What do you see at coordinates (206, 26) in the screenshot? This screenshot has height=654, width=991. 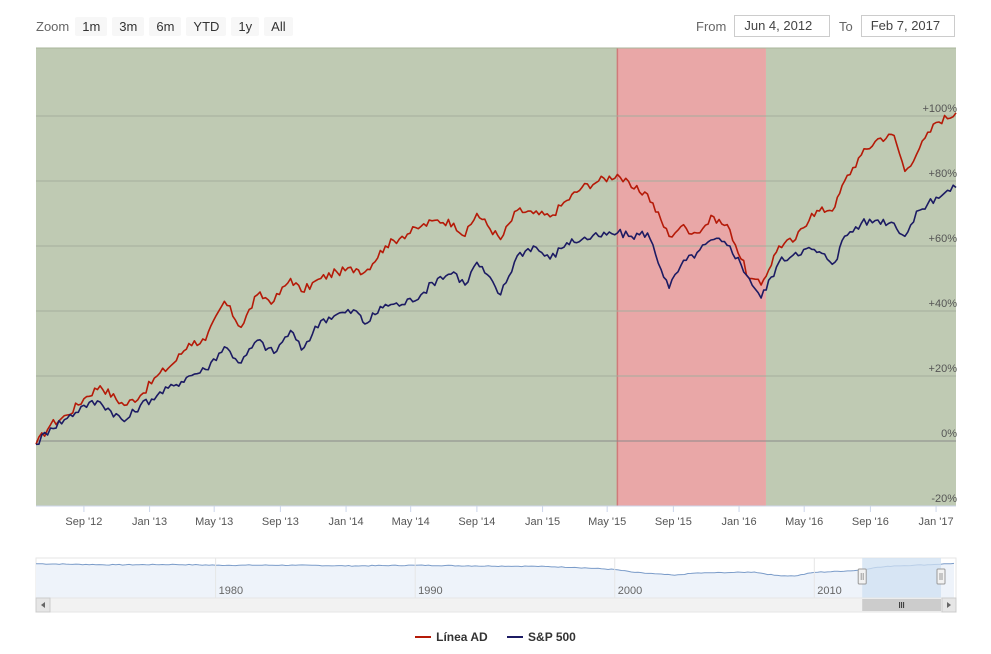 I see `zoom-ytd-button: YTD` at bounding box center [206, 26].